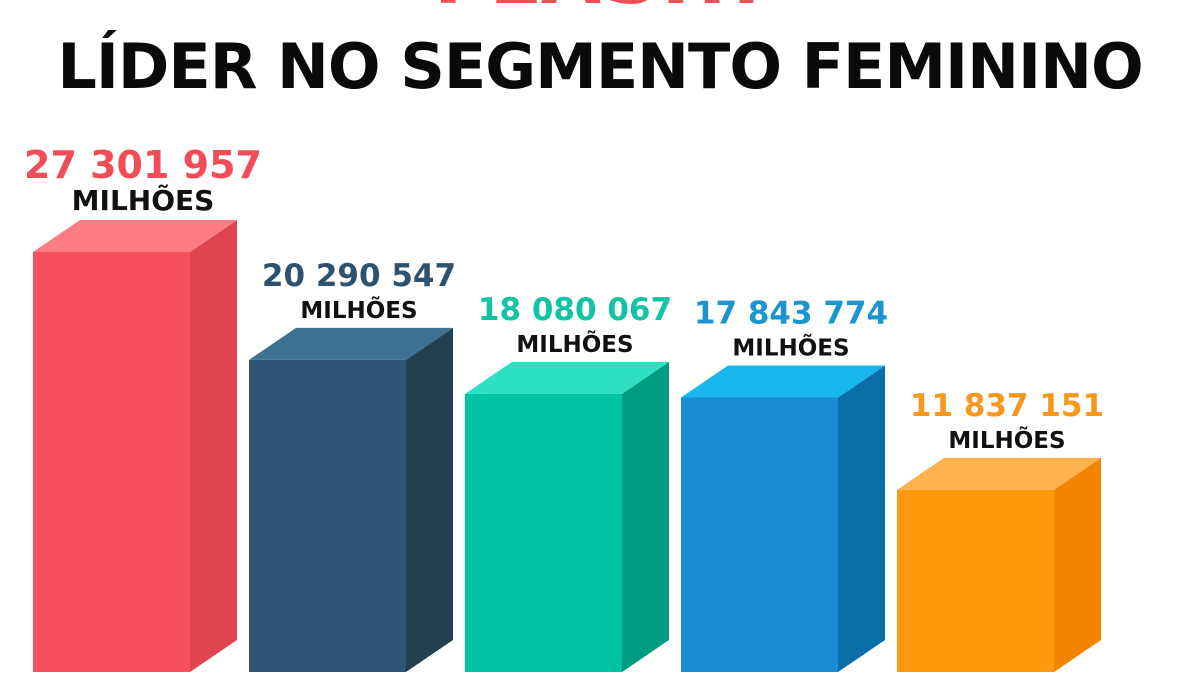  I want to click on bar-2-top, so click(351, 343).